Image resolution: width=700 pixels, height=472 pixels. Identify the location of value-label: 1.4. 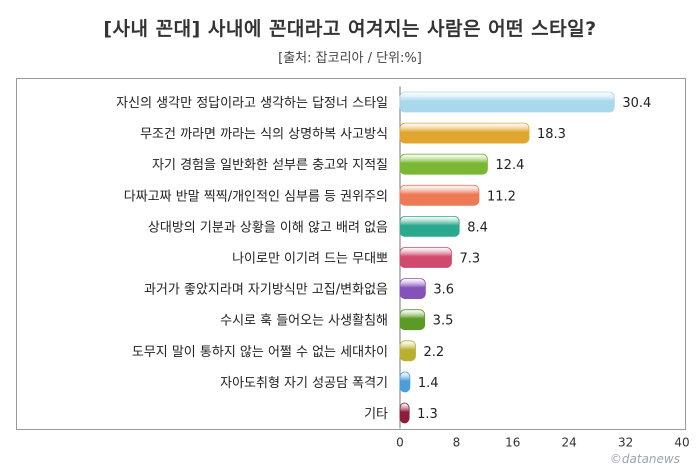
(428, 383).